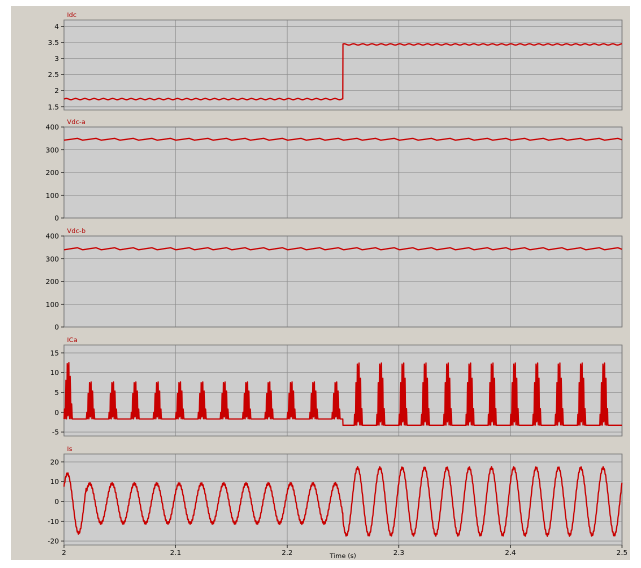 The image size is (641, 568). Describe the element at coordinates (54, 462) in the screenshot. I see `y-tick-label: 20` at that location.